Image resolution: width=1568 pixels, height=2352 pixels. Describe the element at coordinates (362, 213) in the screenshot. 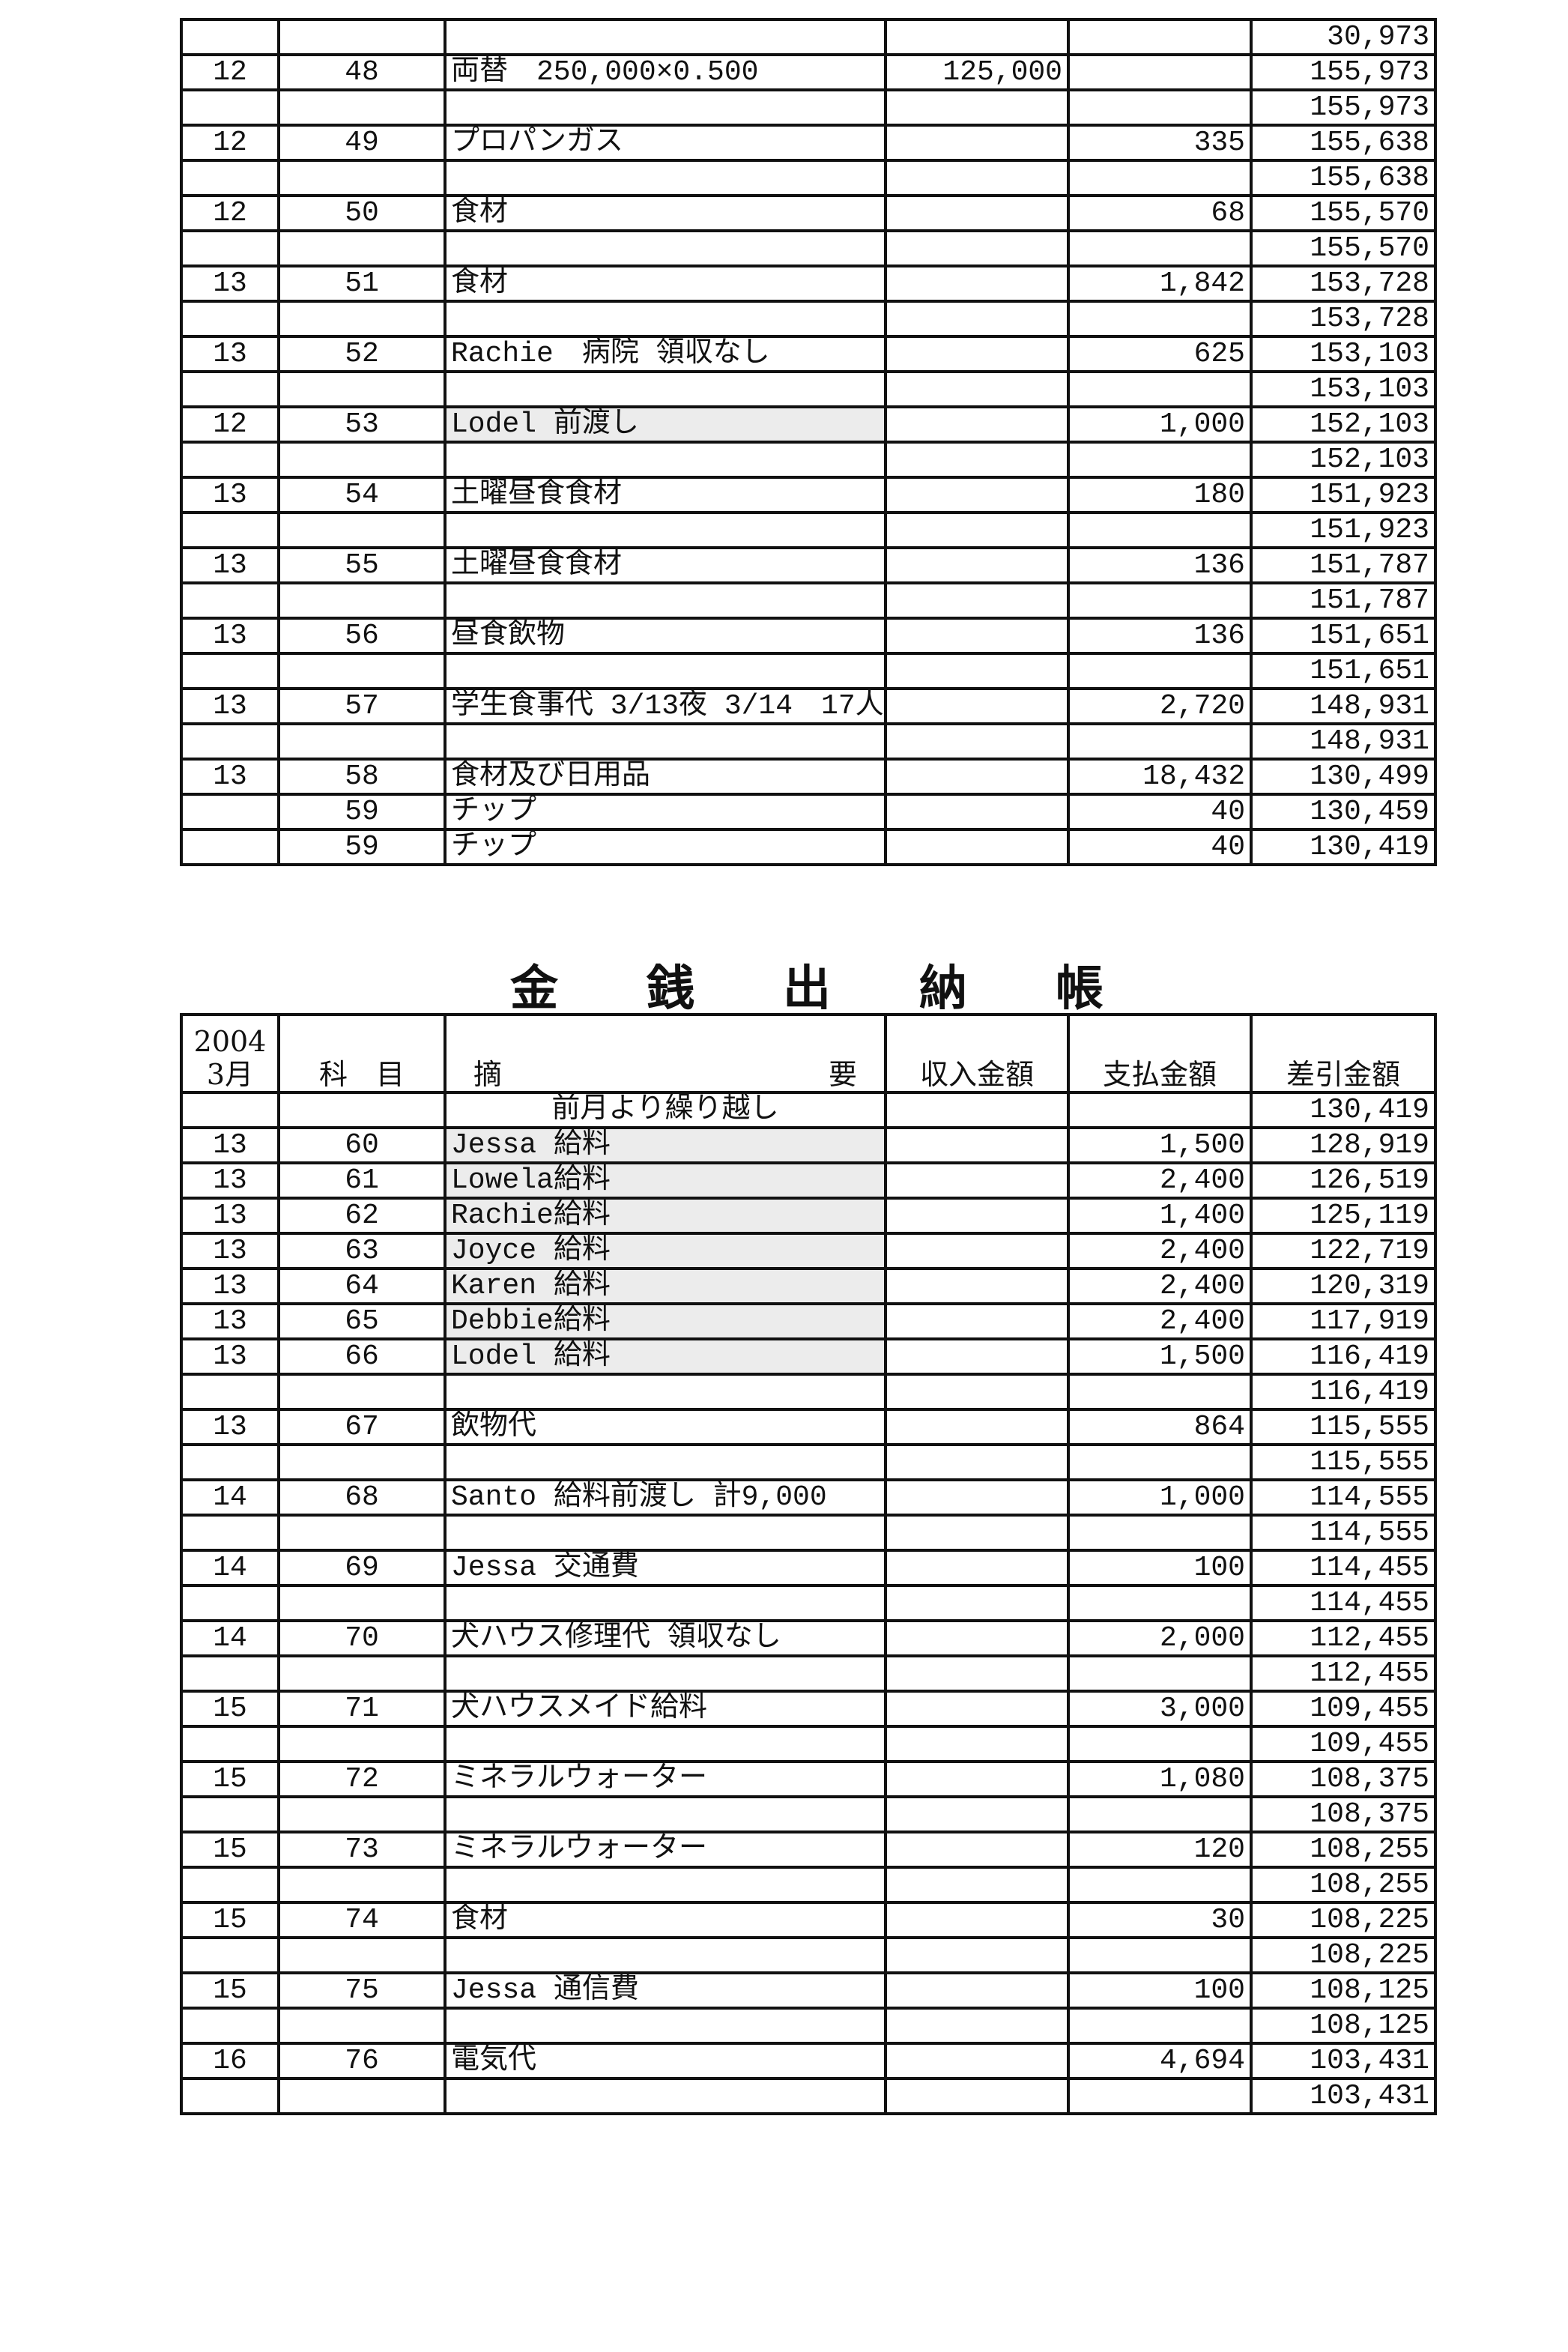

I see `cell-account: 50` at that location.